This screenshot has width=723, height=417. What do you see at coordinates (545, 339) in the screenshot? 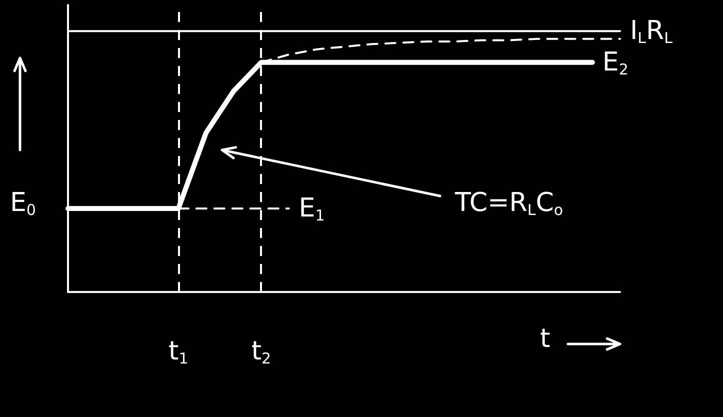
I see `x-axis-title: t` at bounding box center [545, 339].